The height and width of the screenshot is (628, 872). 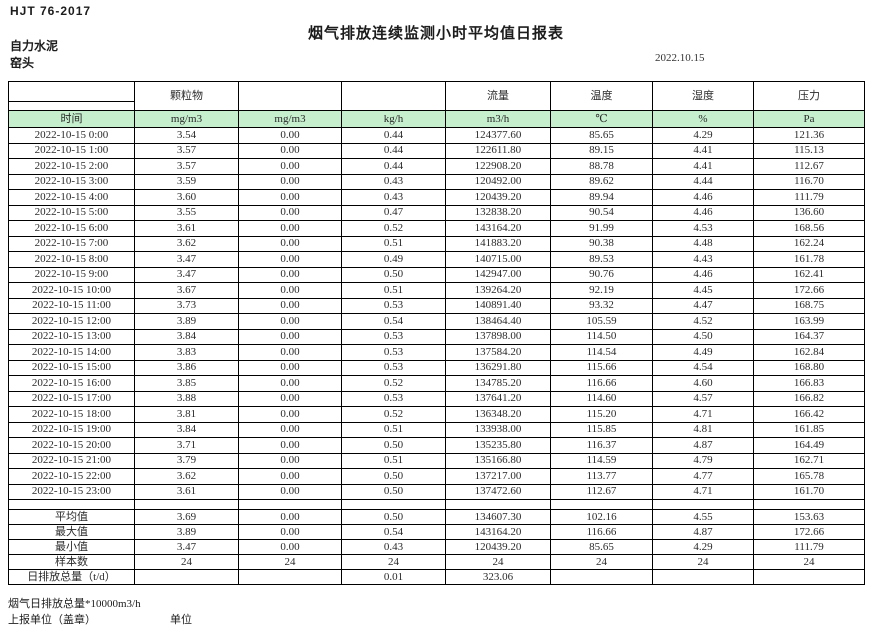 What do you see at coordinates (181, 620) in the screenshot?
I see `unit-label: 单位` at bounding box center [181, 620].